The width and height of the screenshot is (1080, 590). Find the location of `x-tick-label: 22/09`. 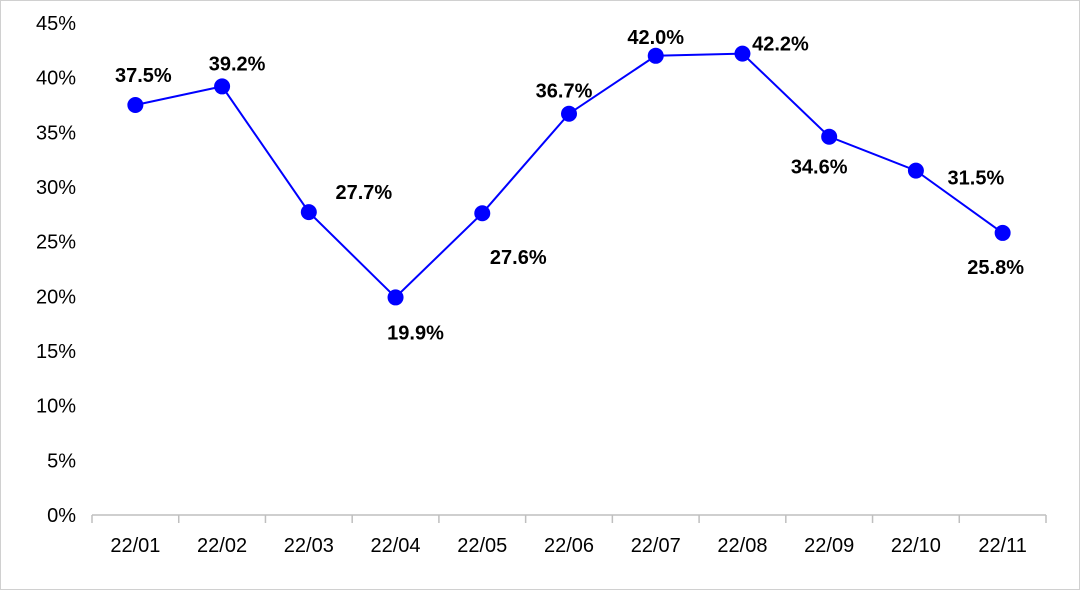

x-tick-label: 22/09 is located at coordinates (829, 546).